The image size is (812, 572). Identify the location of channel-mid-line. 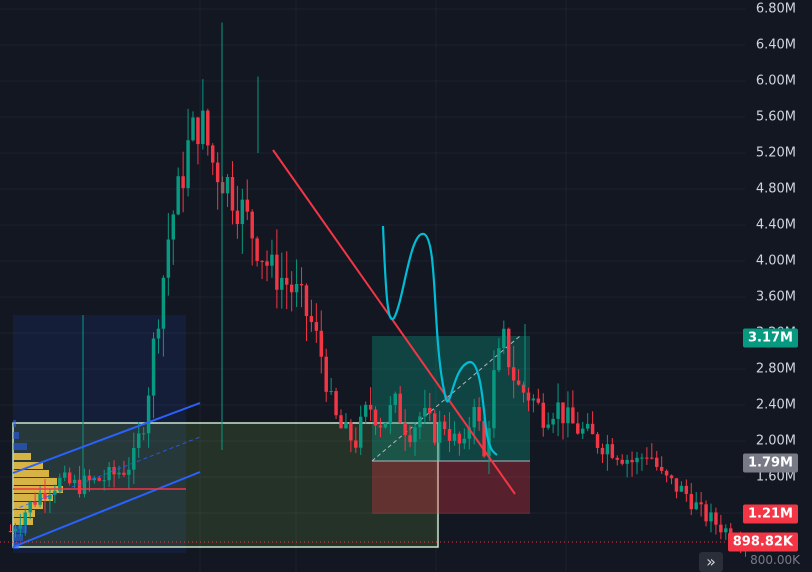
(106, 473).